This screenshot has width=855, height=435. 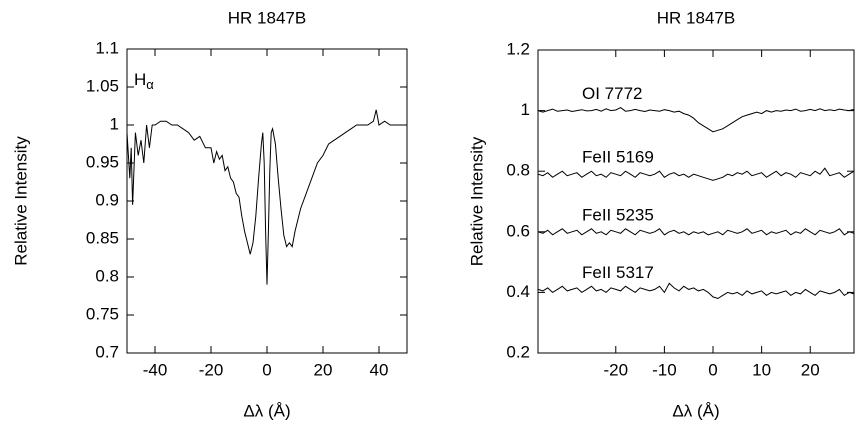 I want to click on y-tick-label: 0.75, so click(x=102, y=313).